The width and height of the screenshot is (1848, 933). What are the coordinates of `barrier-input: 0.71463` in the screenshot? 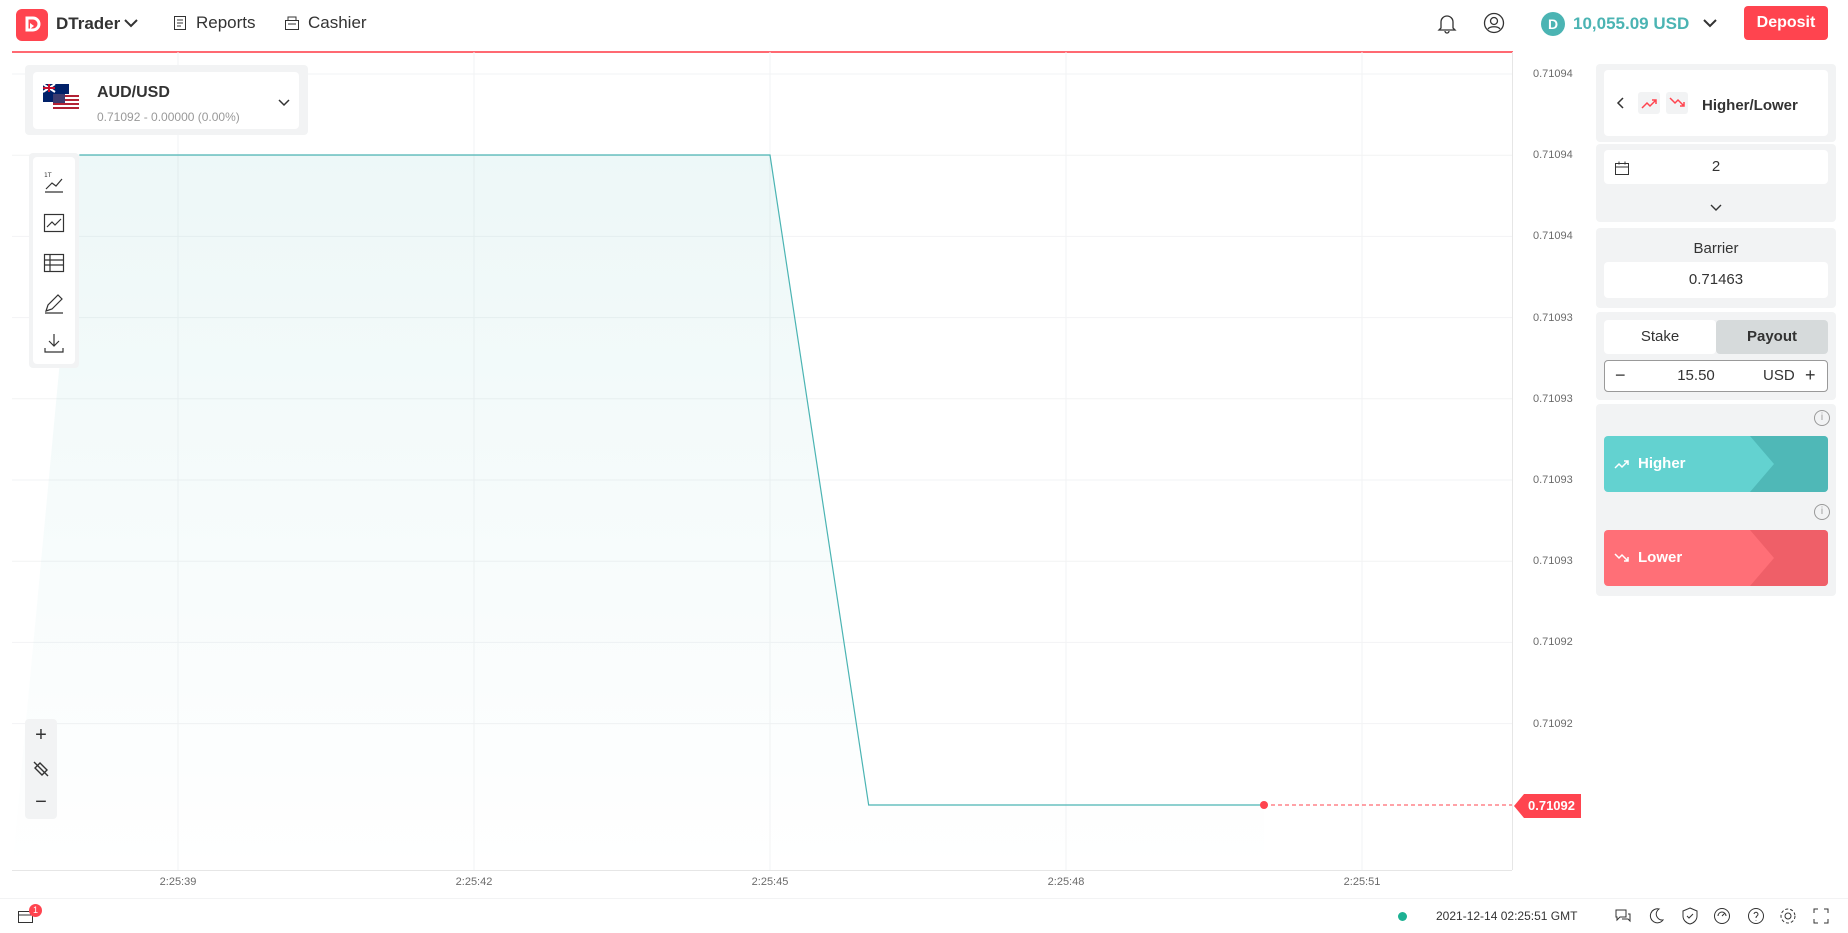 It's located at (1716, 280).